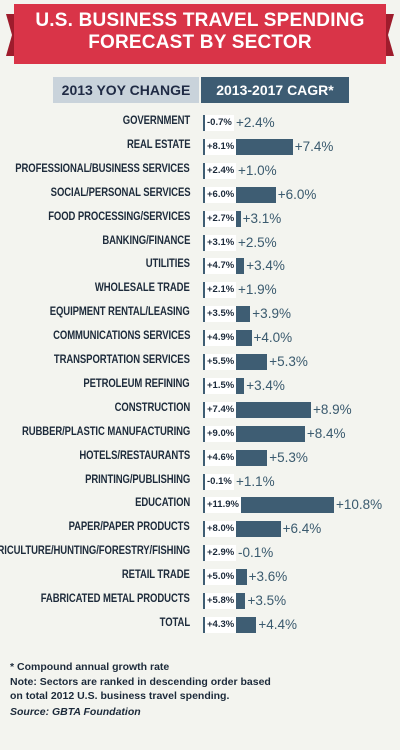 The width and height of the screenshot is (400, 750). What do you see at coordinates (221, 218) in the screenshot?
I see `yoy-value-label: +2.7%` at bounding box center [221, 218].